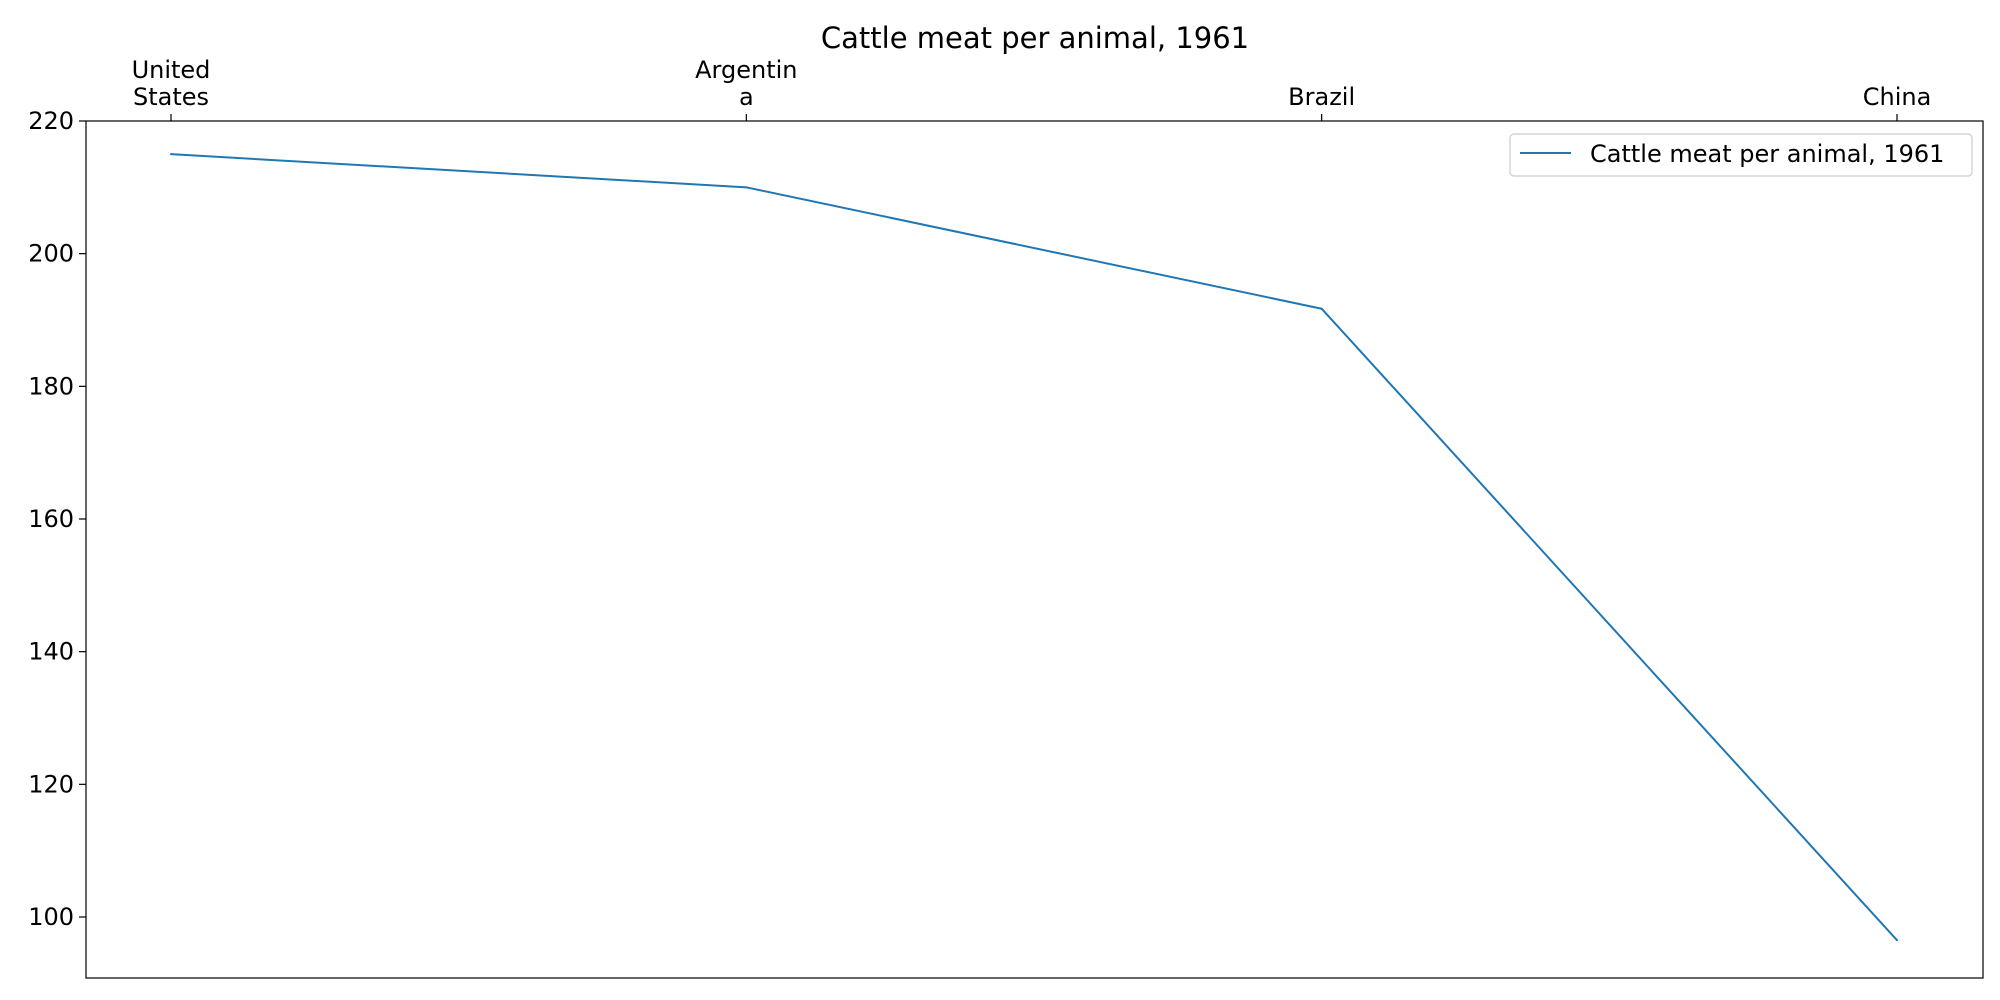 The width and height of the screenshot is (2000, 1000). I want to click on x-tick-label-line: Brazil, so click(1321, 97).